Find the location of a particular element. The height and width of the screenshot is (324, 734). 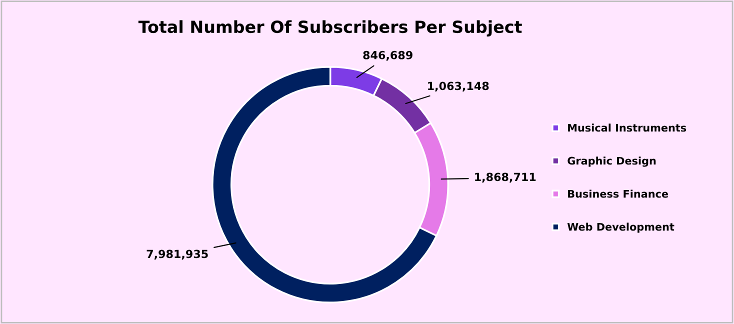

data-label: 1,868,711 is located at coordinates (505, 177).